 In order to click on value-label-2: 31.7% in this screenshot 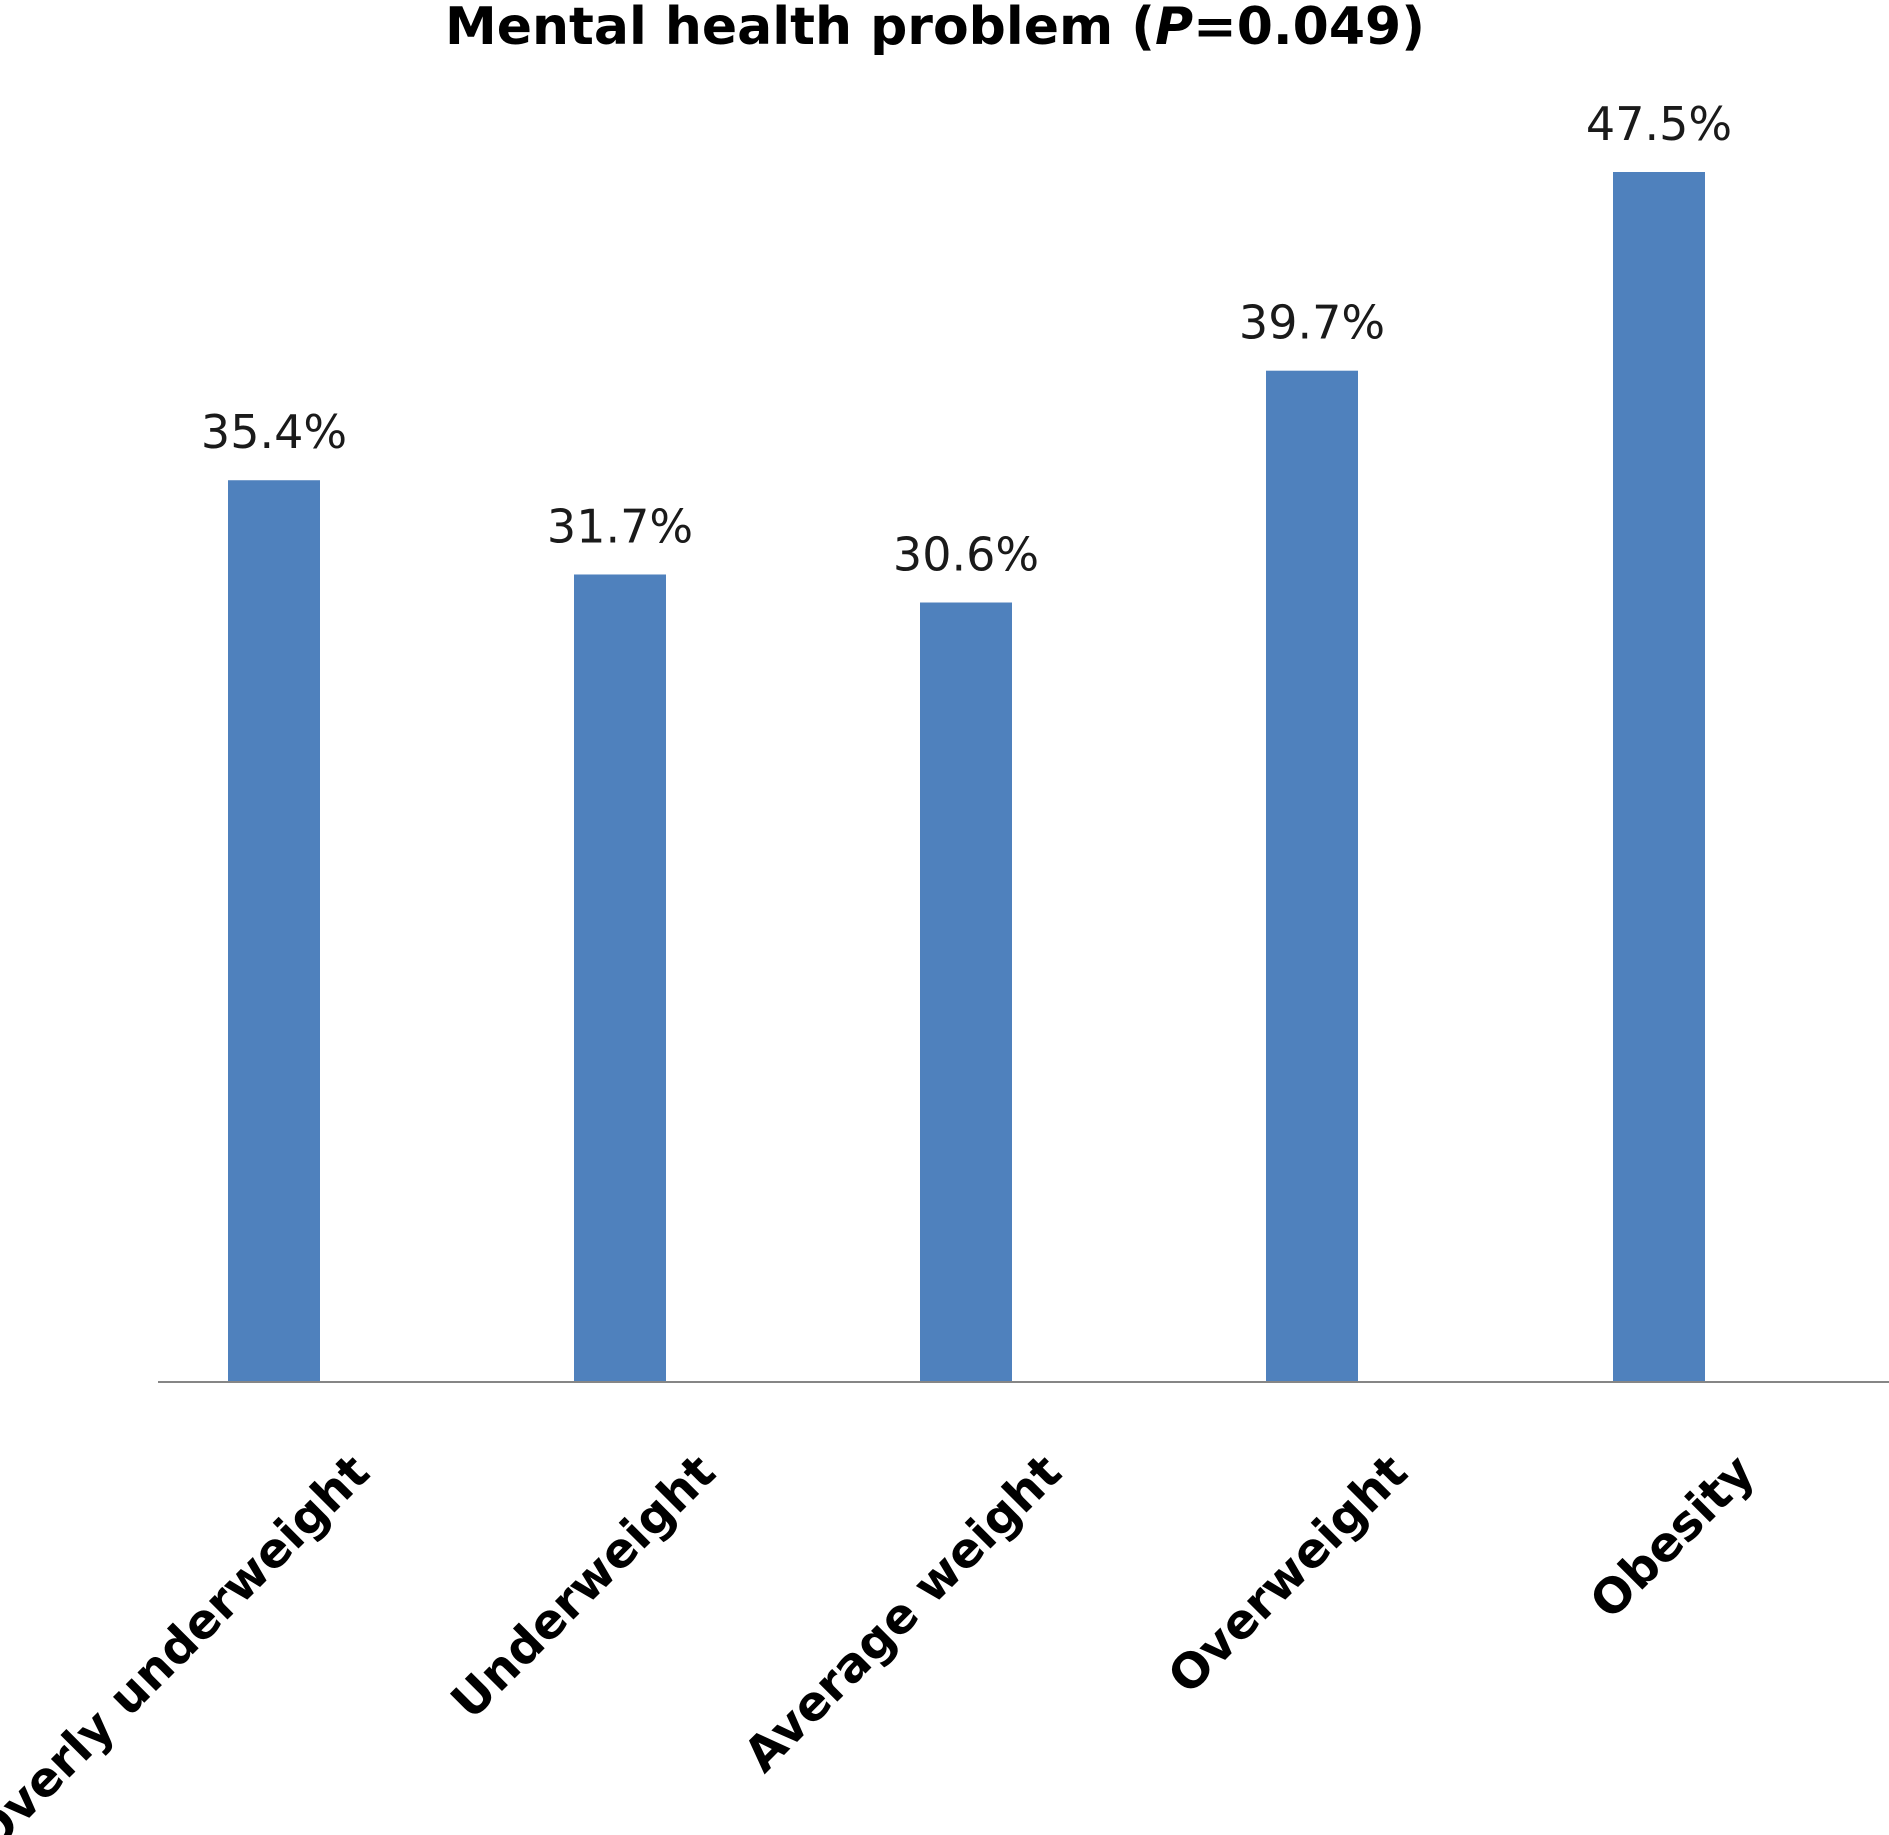, I will do `click(620, 526)`.